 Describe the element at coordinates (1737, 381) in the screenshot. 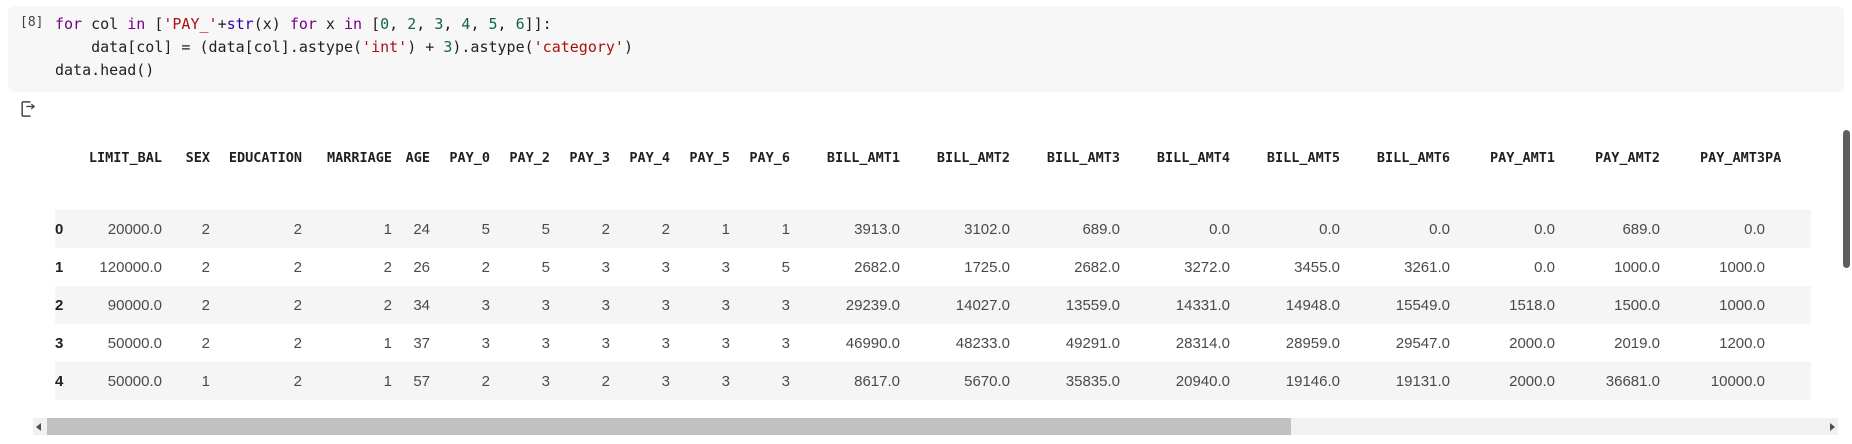

I see `table-cell: 10000.0` at that location.